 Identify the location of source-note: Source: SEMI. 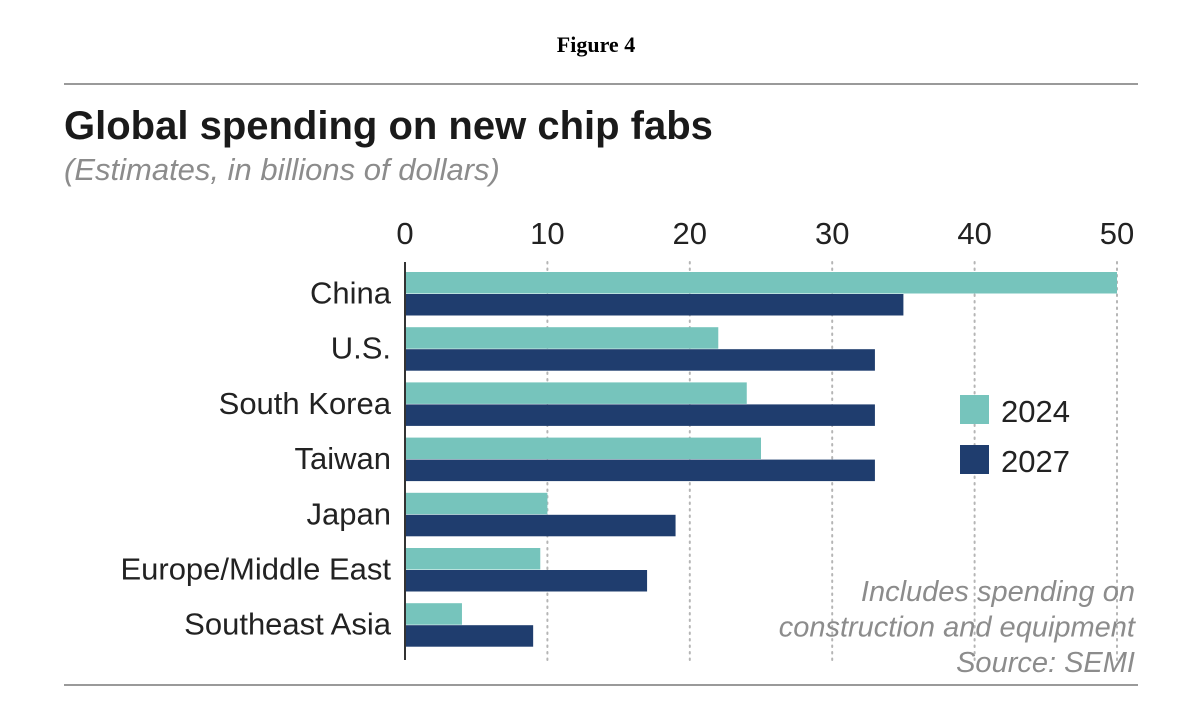
(1045, 663).